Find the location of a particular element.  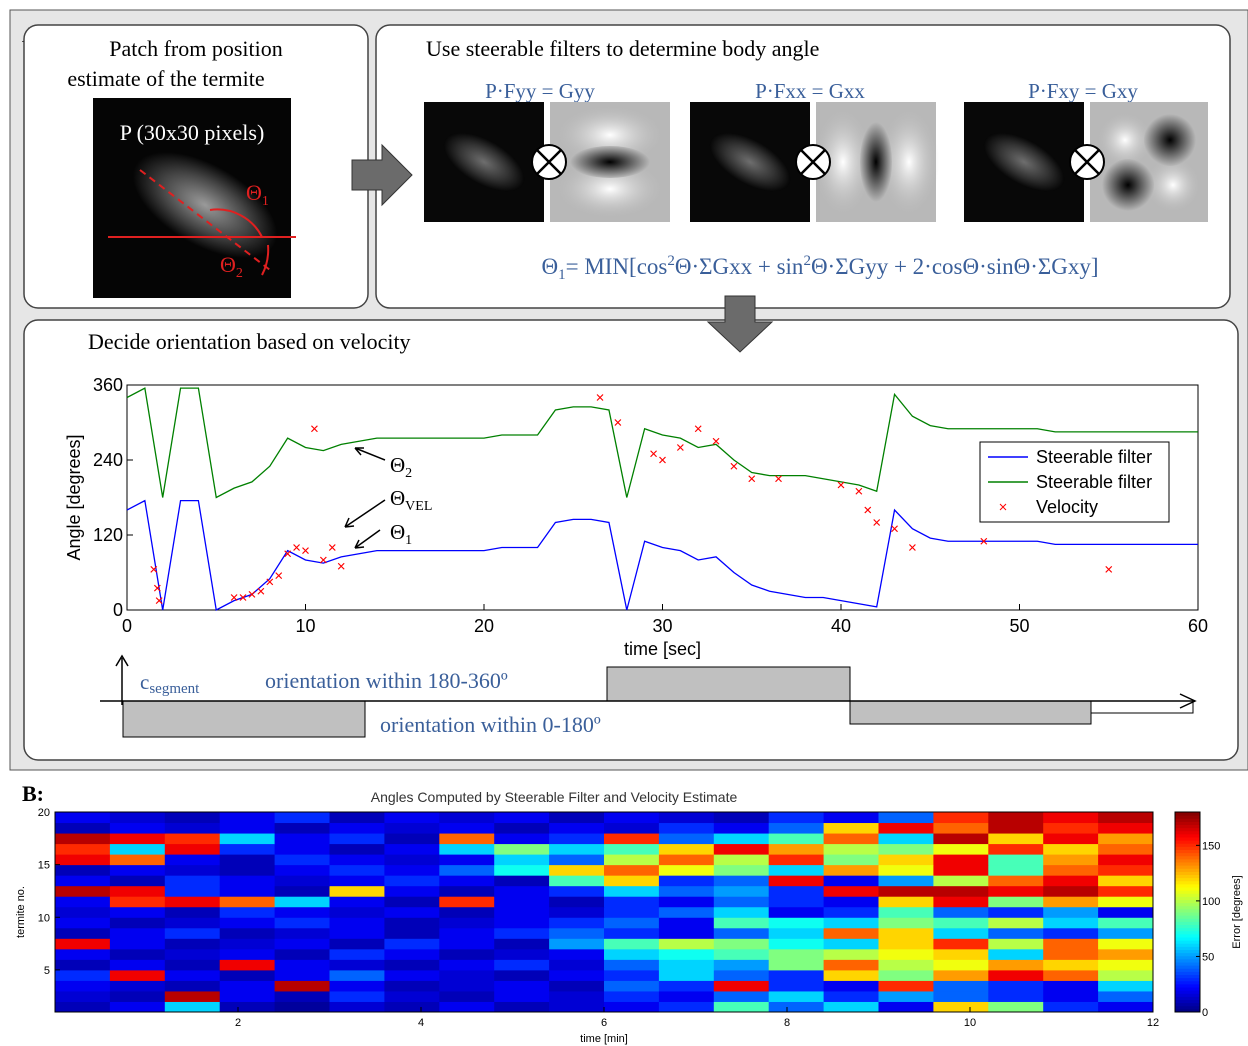

x-tick-label: 30 is located at coordinates (662, 626).